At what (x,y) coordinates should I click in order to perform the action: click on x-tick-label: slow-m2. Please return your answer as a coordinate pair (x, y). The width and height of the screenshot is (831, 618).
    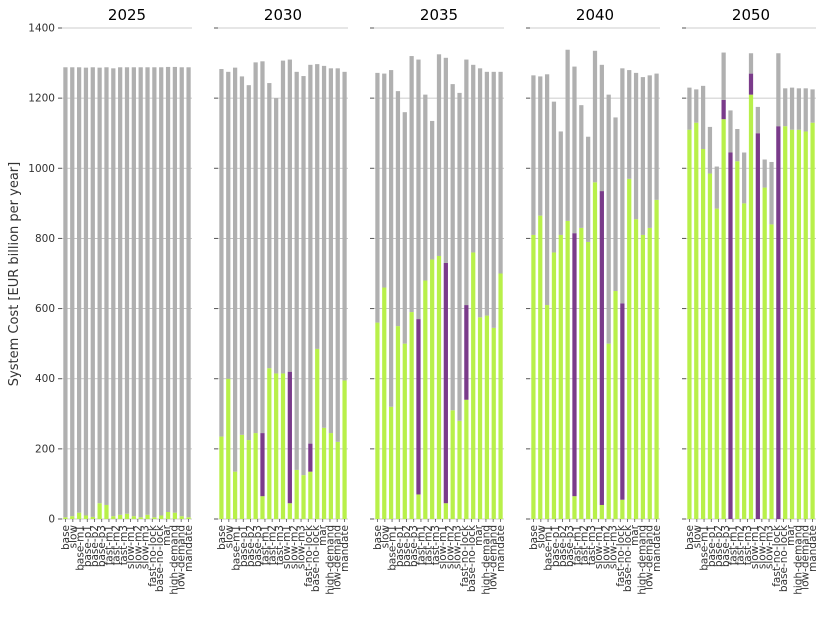
    Looking at the image, I should click on (450, 547).